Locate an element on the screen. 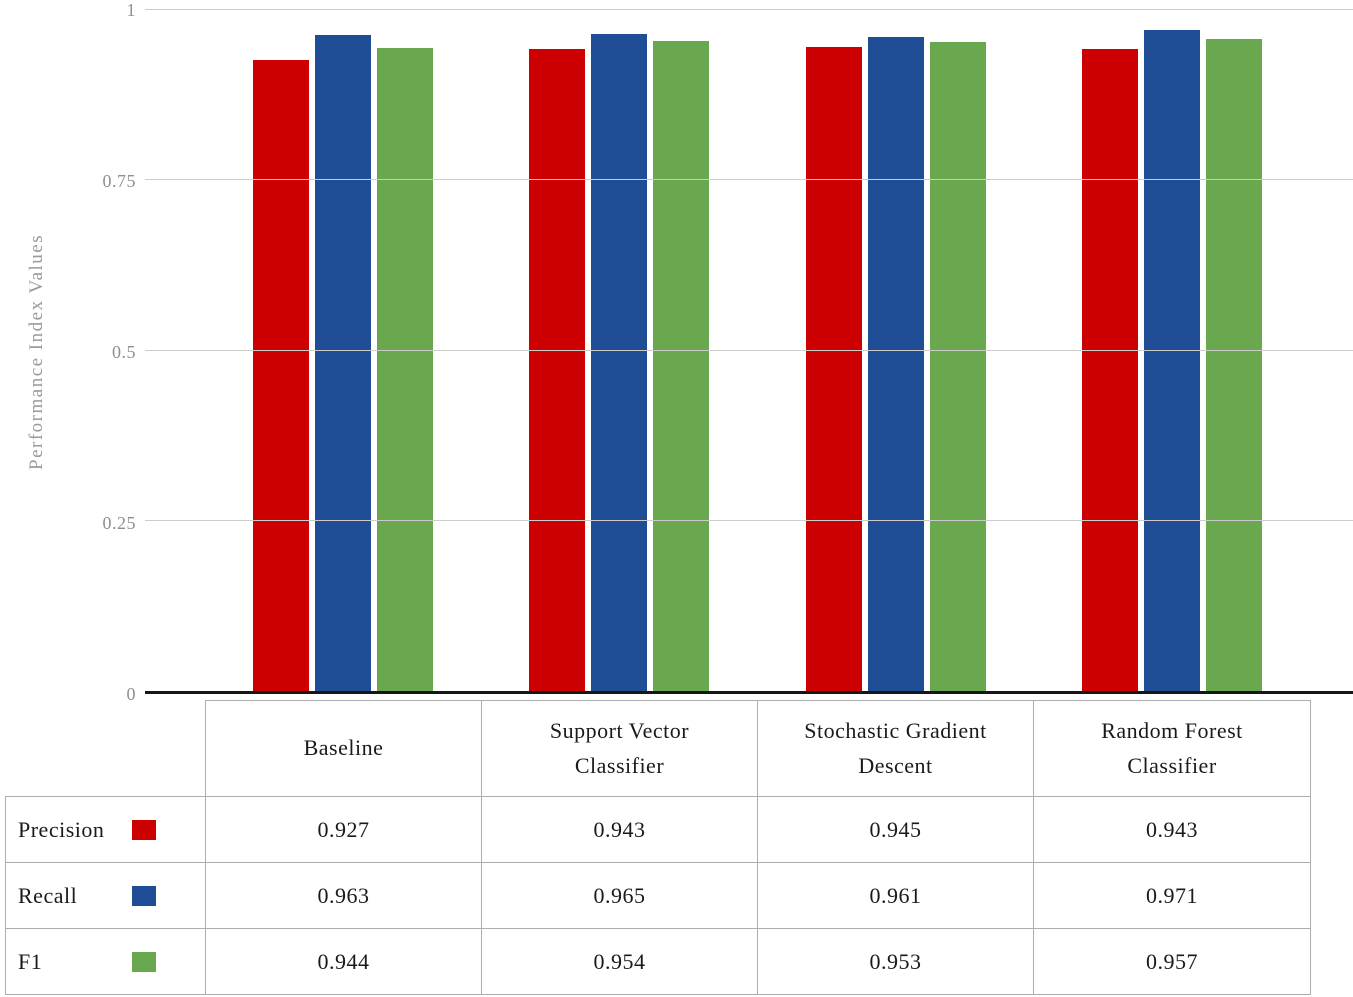 This screenshot has height=997, width=1353. column-header-baseline: Baseline is located at coordinates (343, 748).